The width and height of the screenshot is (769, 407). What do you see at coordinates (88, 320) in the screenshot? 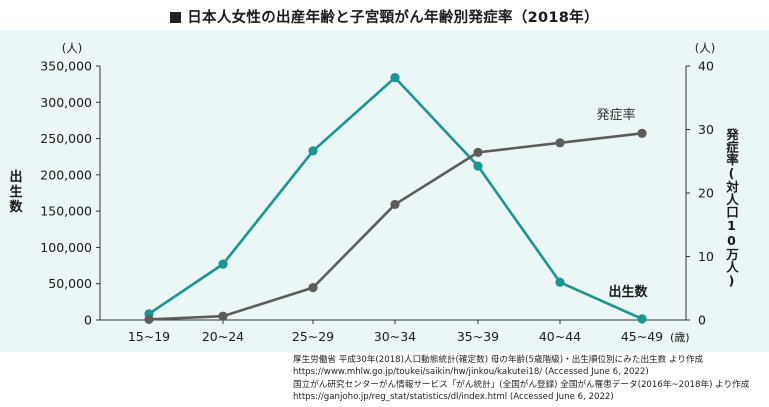
I see `left-tick-label: 0` at bounding box center [88, 320].